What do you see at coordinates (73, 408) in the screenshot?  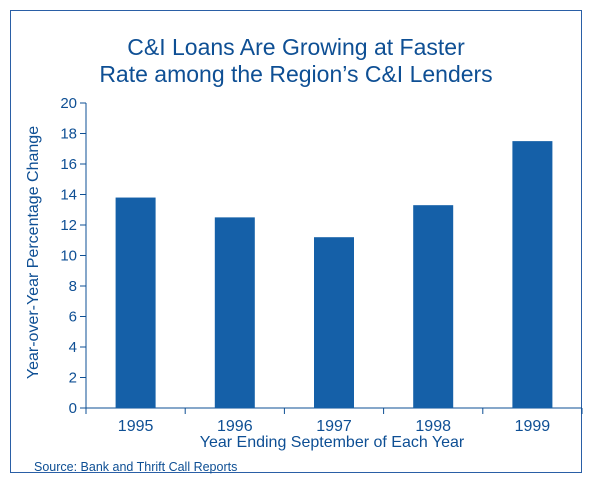 I see `y-tick-label: 0` at bounding box center [73, 408].